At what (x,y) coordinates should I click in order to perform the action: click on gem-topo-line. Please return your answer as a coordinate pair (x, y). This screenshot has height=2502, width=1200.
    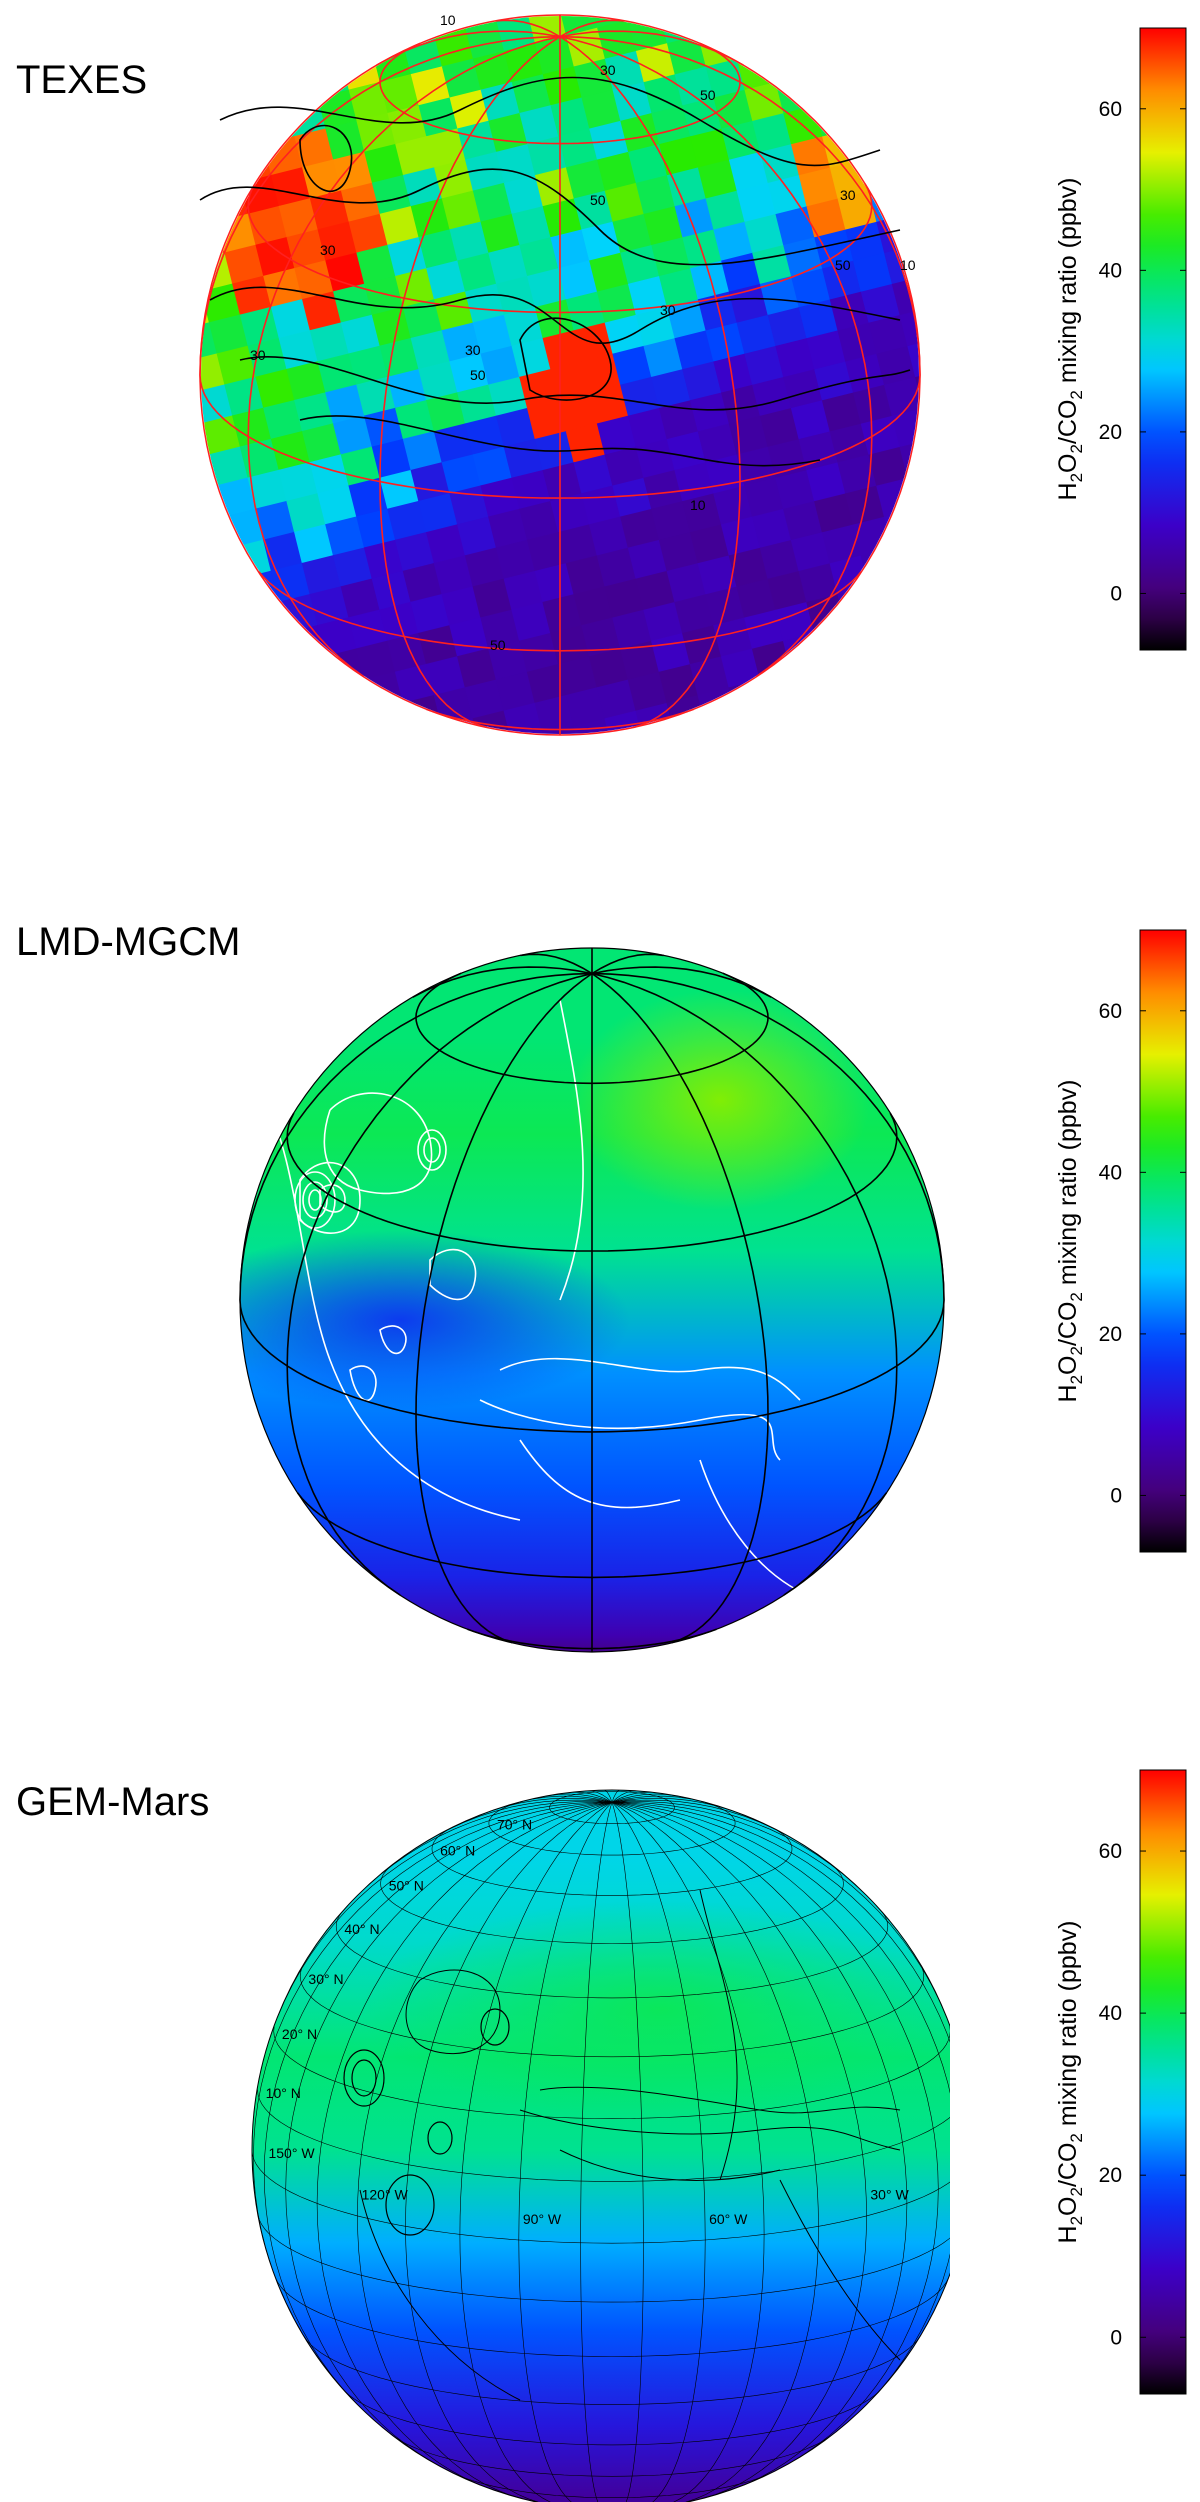
    Looking at the image, I should click on (440, 2295).